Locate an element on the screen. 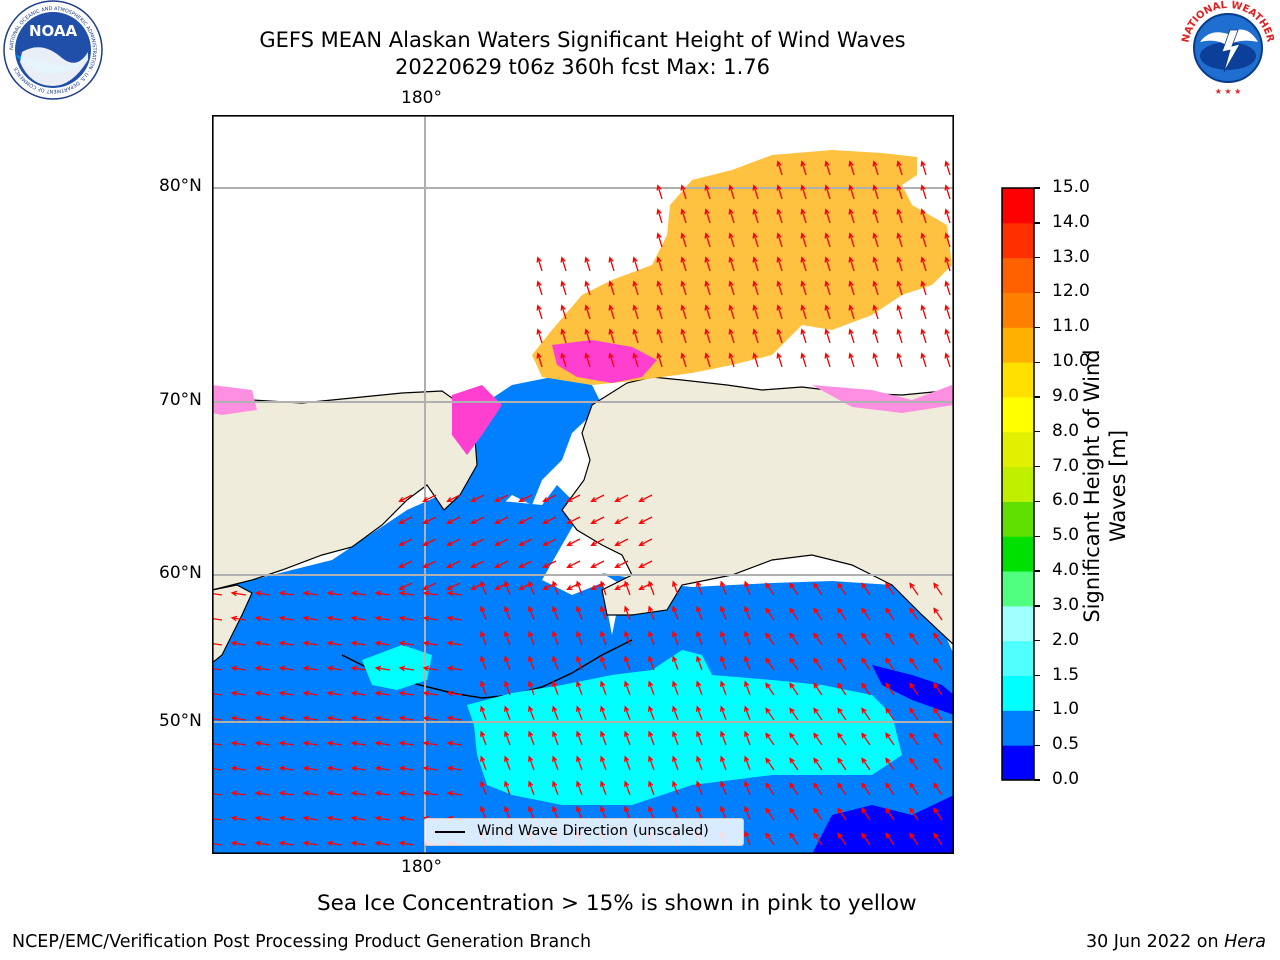  land-siberia is located at coordinates (345, 490).